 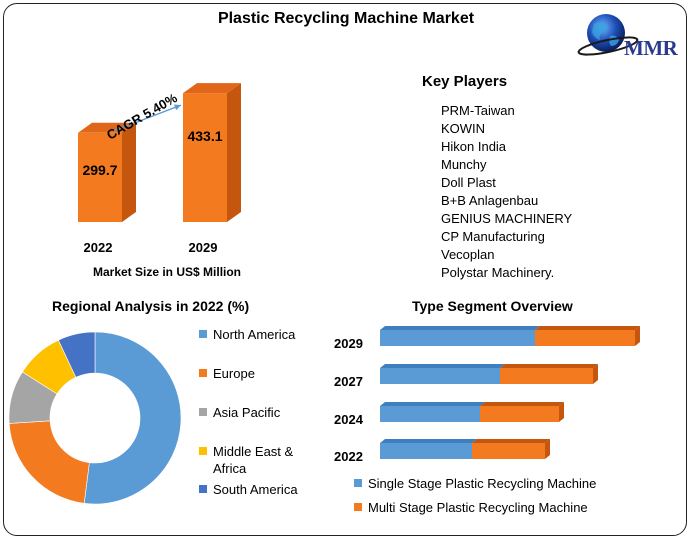 I want to click on seg-bar-2029-single, so click(x=457, y=338).